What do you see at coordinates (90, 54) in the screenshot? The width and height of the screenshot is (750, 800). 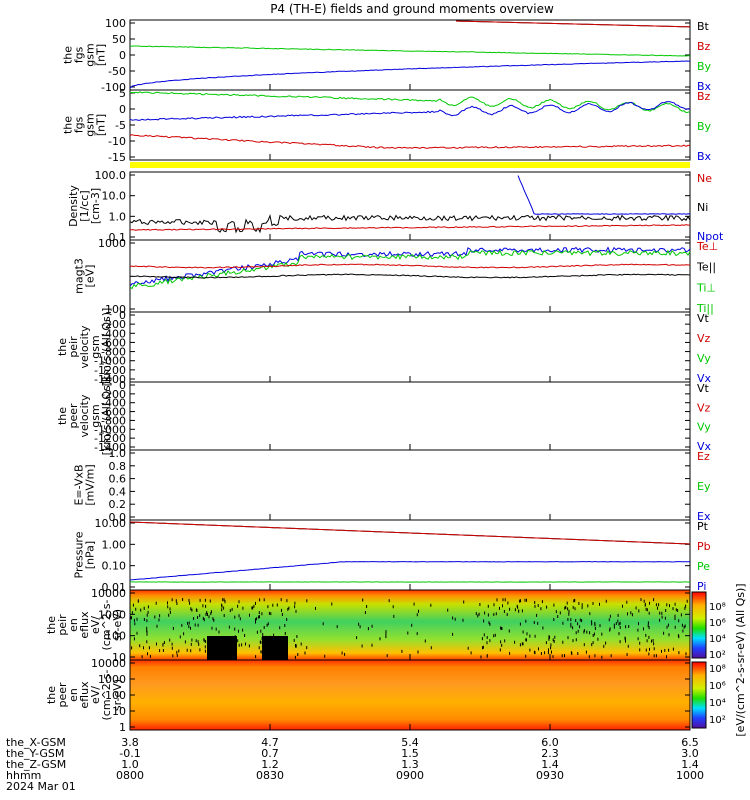 I see `y-axis-label: gsm` at bounding box center [90, 54].